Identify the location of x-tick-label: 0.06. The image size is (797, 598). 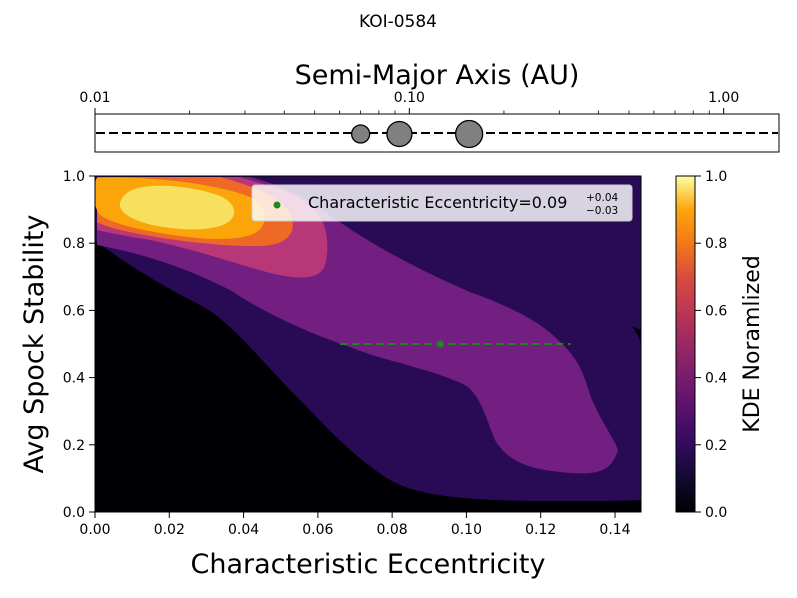
(317, 530).